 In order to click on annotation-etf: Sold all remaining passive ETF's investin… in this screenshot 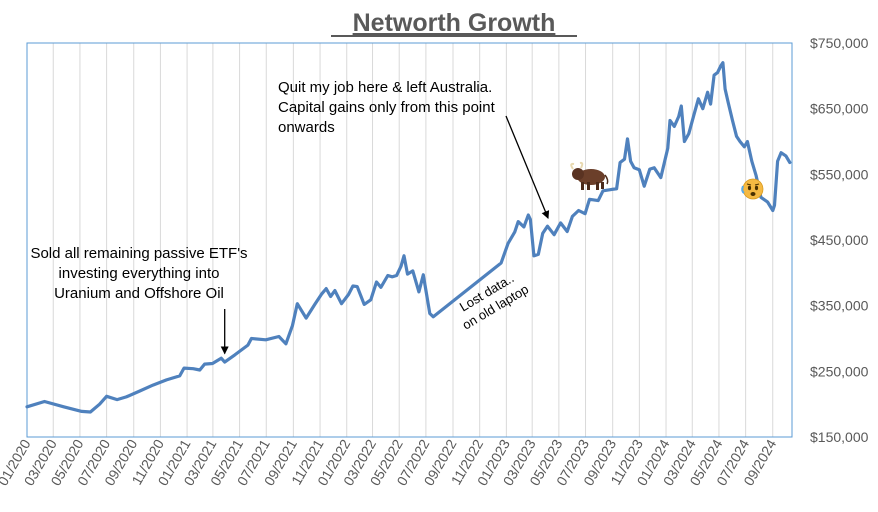, I will do `click(139, 300)`.